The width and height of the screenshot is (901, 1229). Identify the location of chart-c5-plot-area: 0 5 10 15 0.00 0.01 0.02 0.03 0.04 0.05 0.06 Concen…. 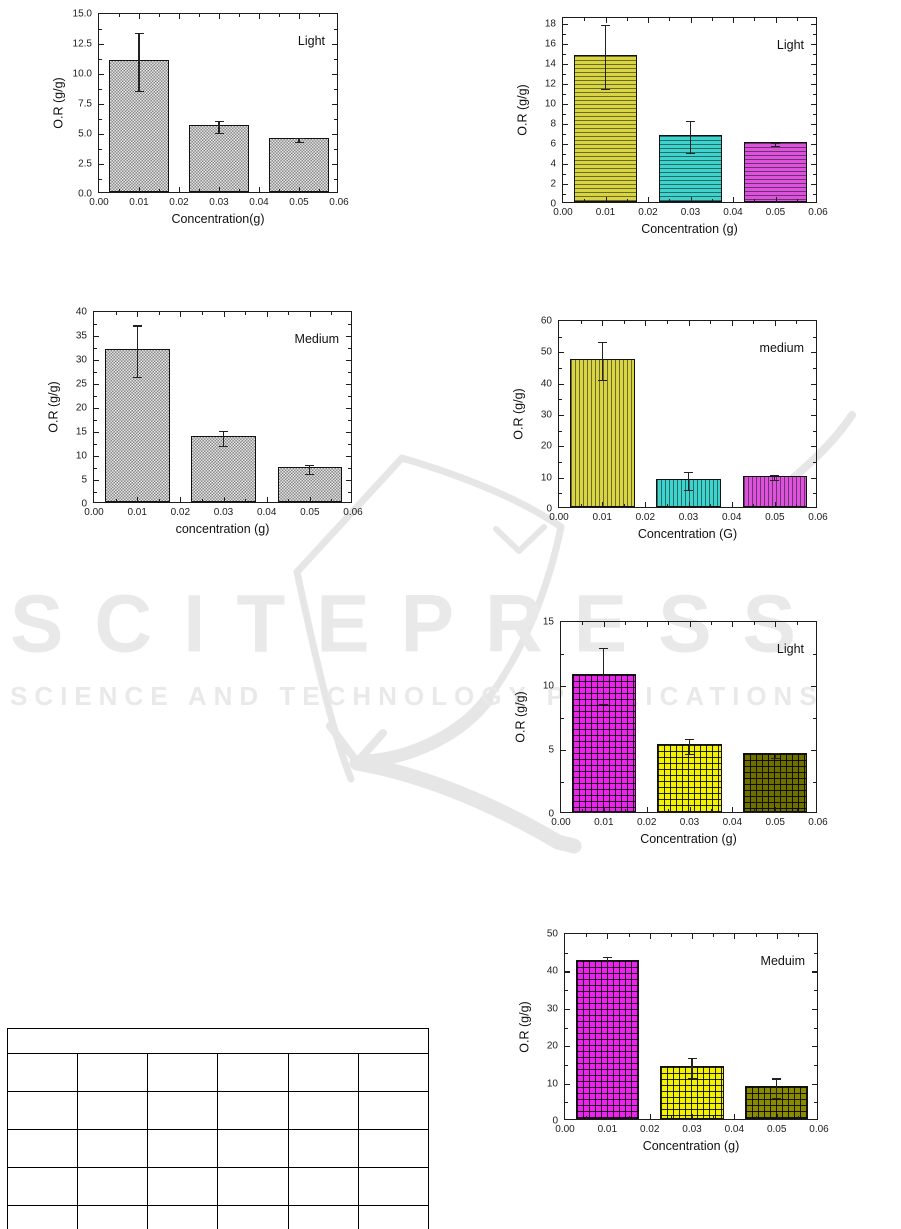
(671, 732).